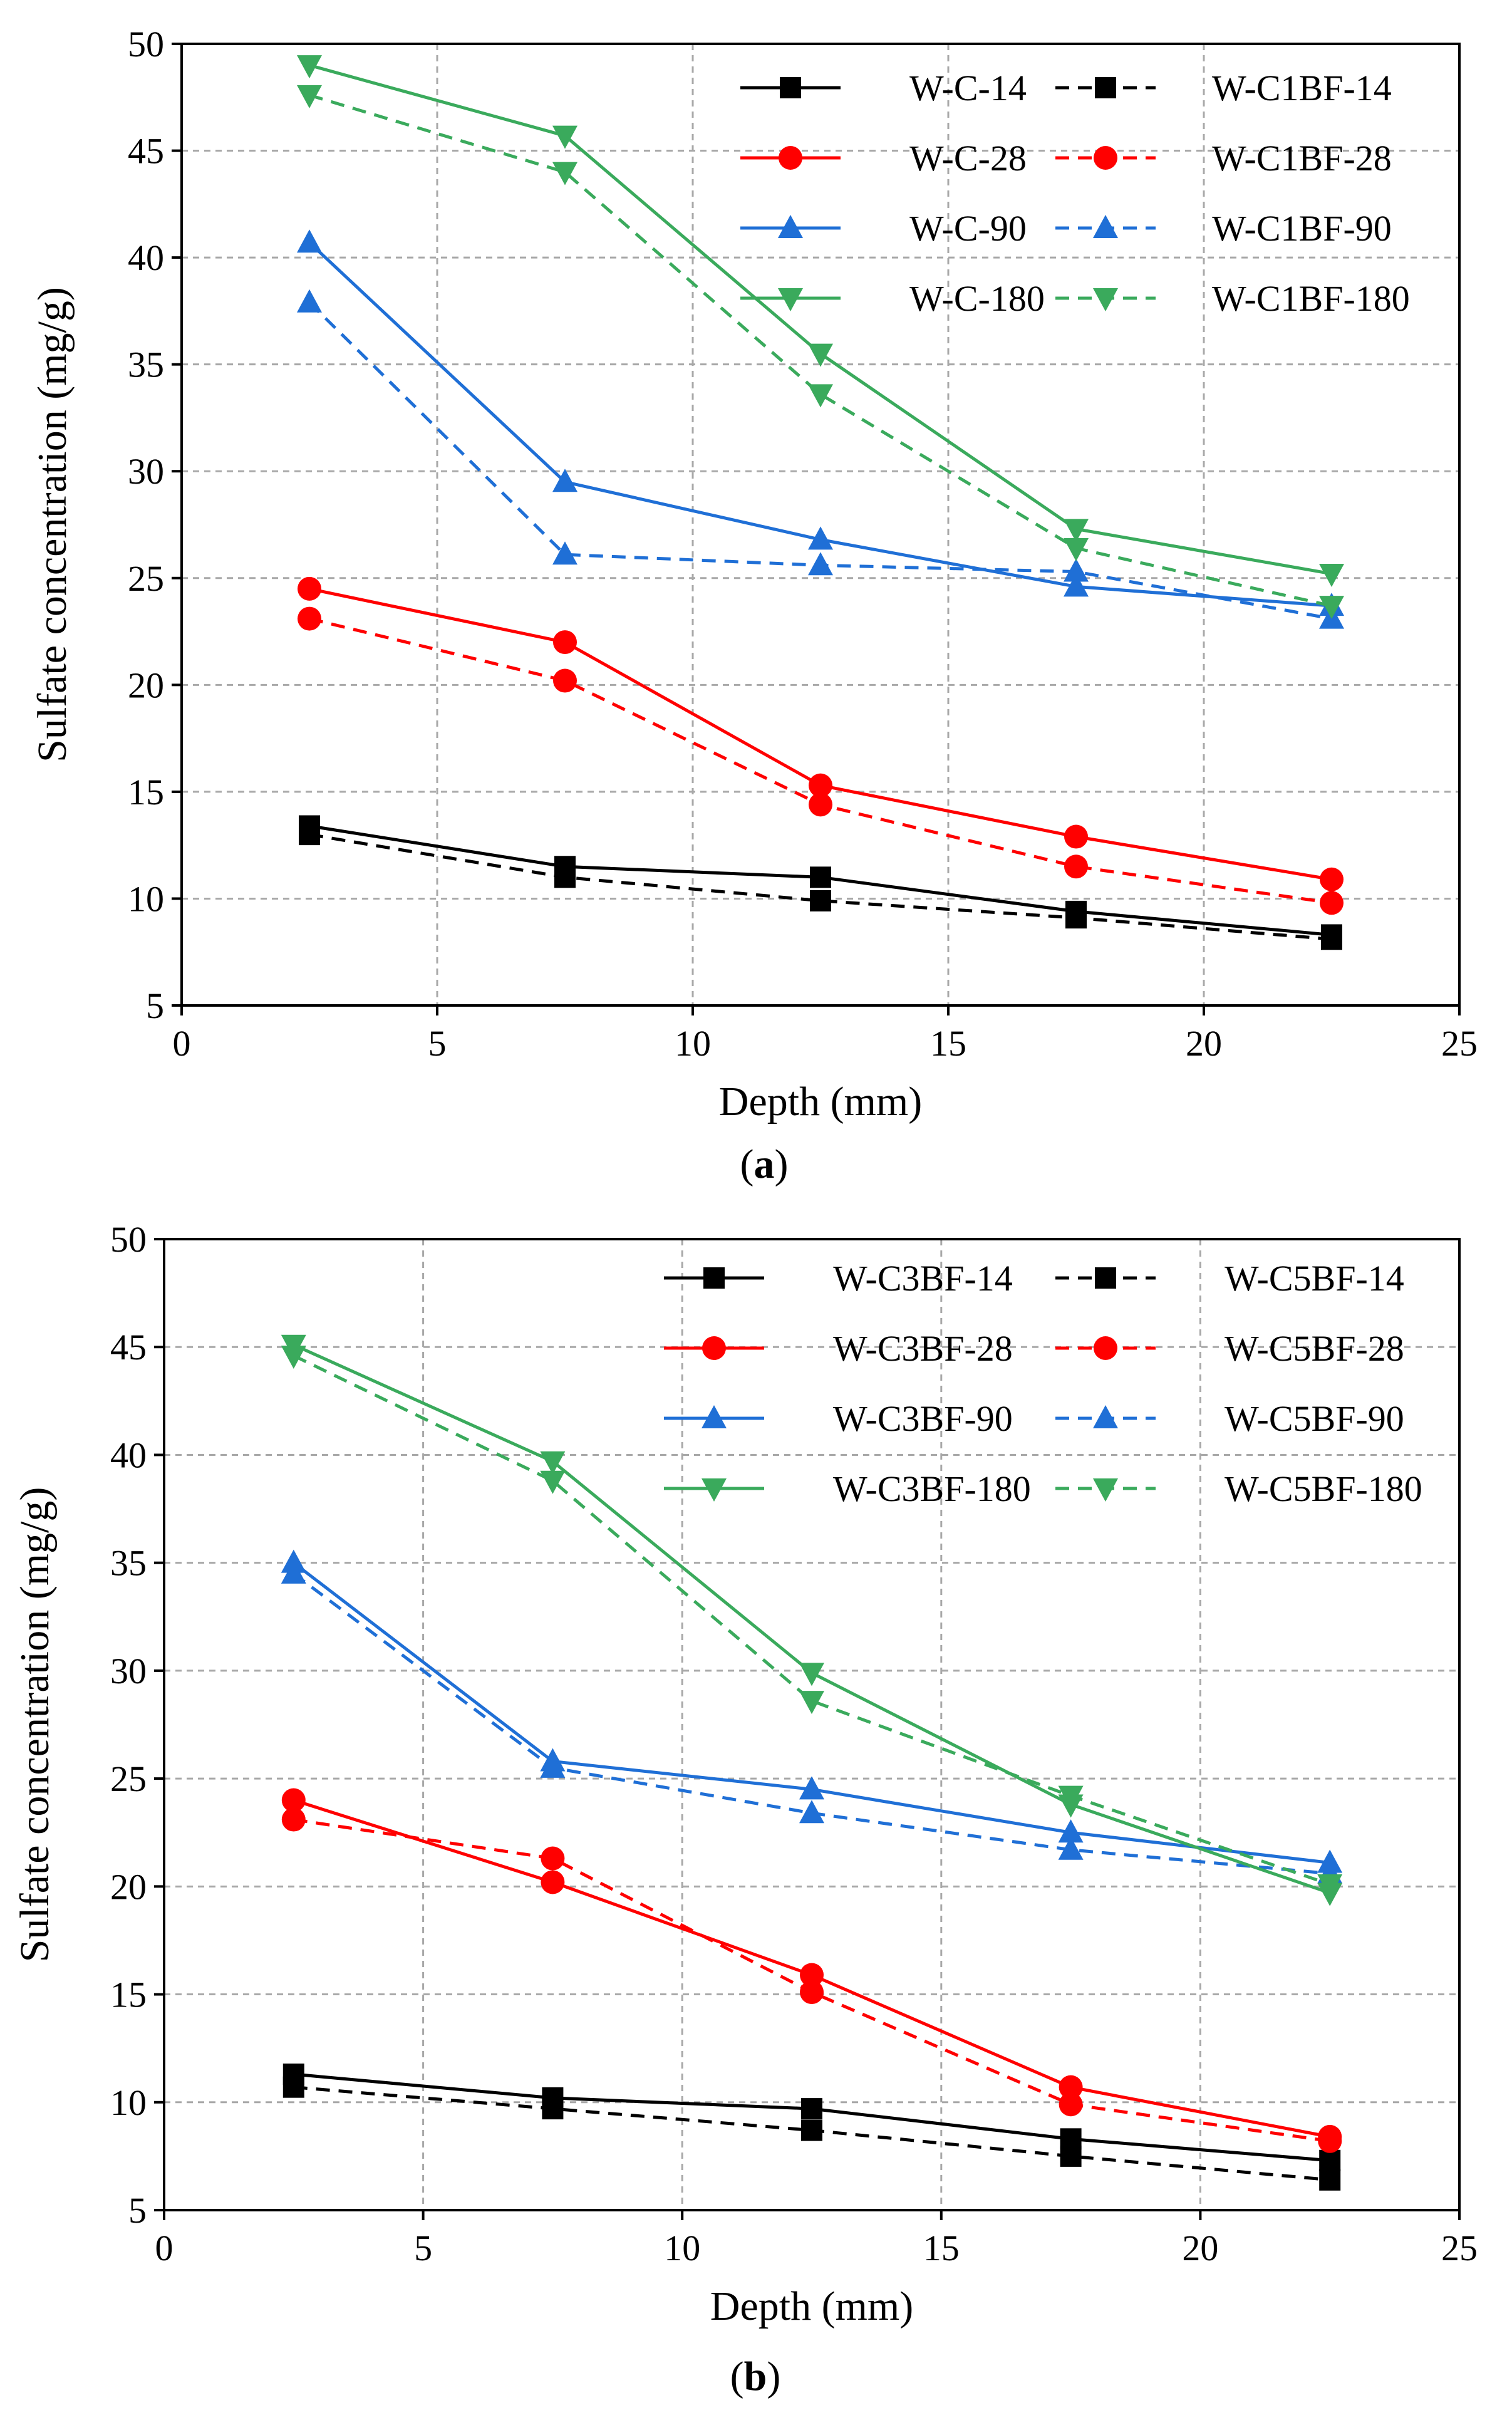  Describe the element at coordinates (968, 88) in the screenshot. I see `legend-label: W-C-14` at that location.